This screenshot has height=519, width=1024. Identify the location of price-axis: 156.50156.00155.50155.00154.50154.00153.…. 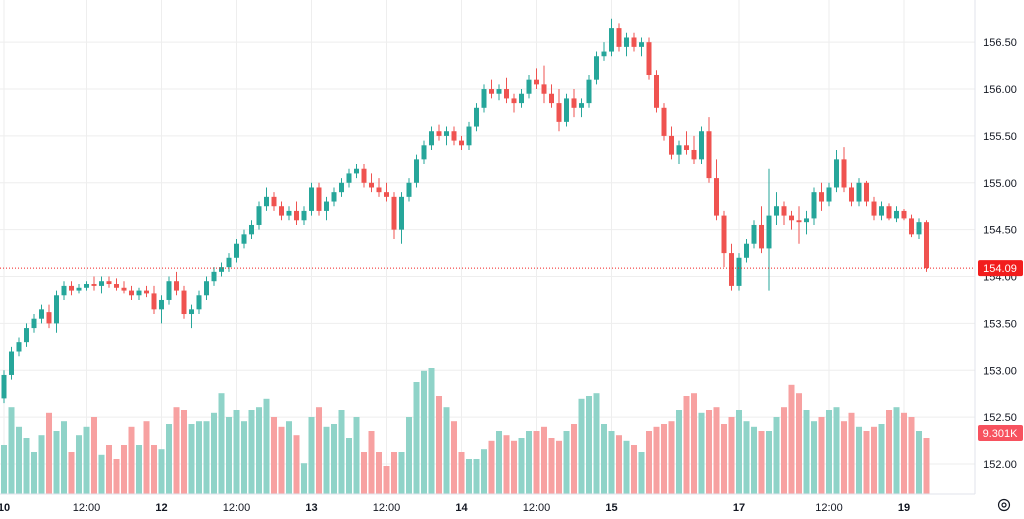
(1000, 254).